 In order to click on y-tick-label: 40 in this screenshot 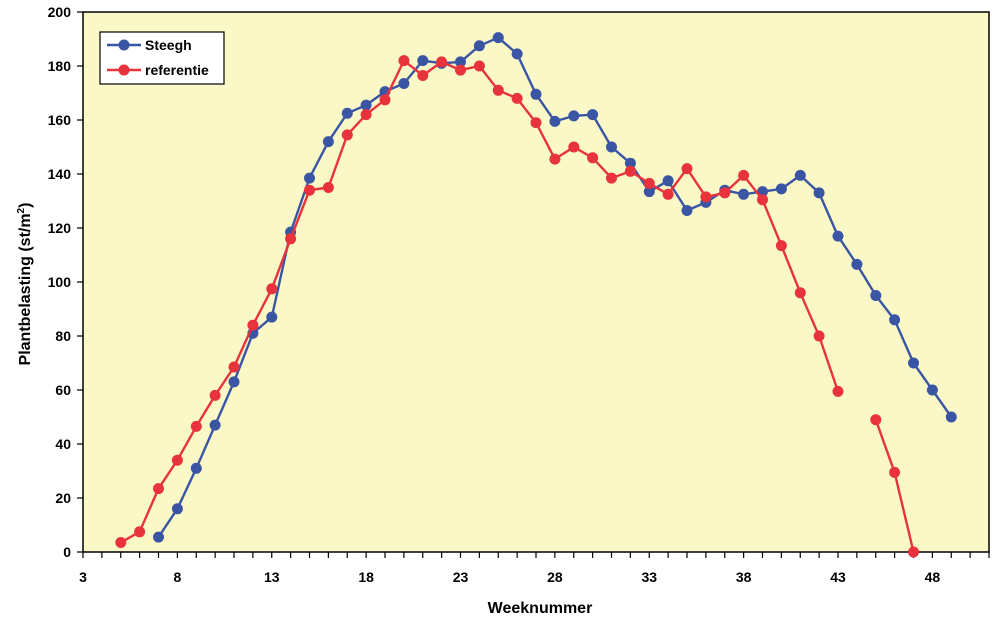, I will do `click(63, 444)`.